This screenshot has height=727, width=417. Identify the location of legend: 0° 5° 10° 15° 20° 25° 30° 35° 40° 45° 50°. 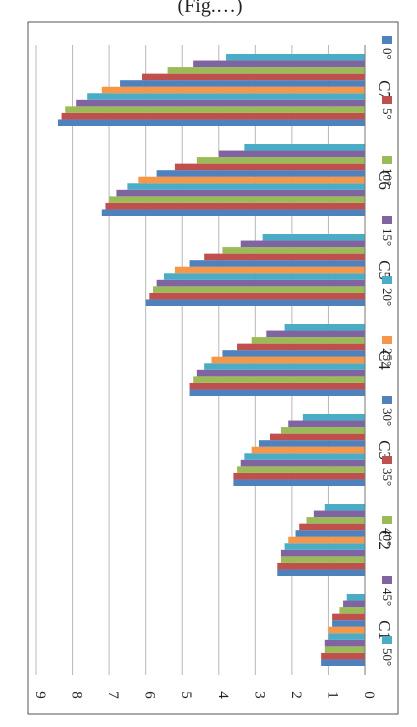
(387, 351).